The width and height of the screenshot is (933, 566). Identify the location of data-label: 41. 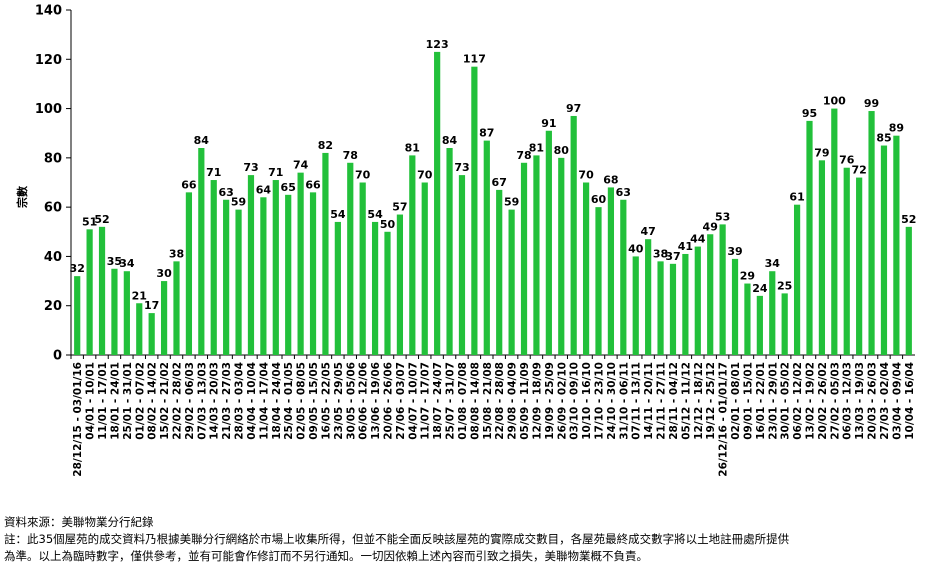
(685, 246).